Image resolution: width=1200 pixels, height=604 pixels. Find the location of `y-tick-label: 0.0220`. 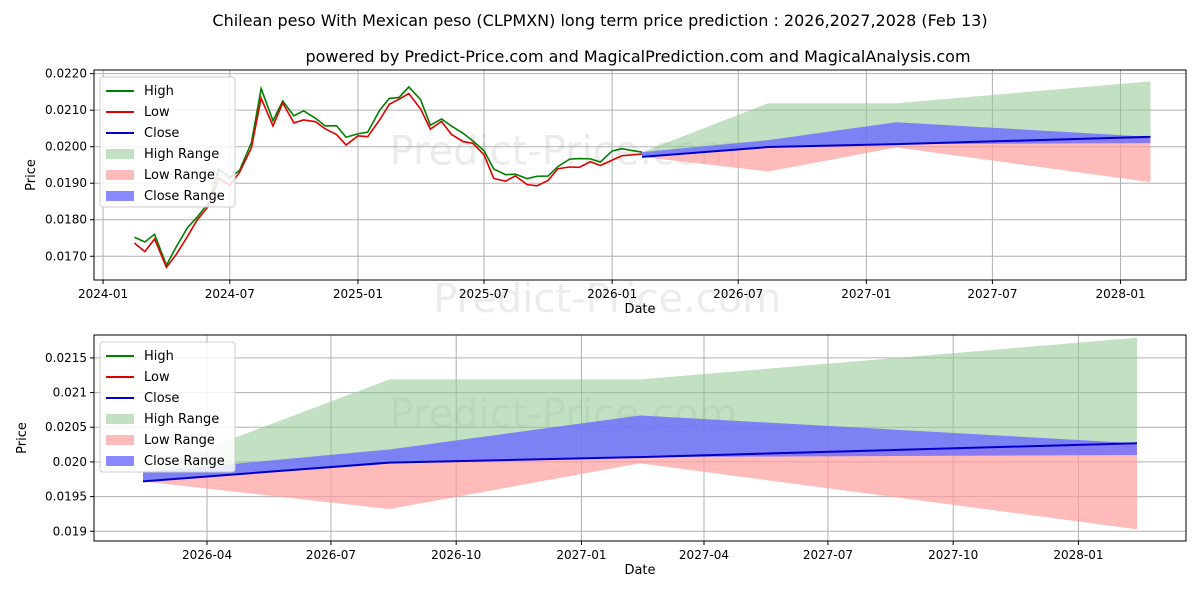

y-tick-label: 0.0220 is located at coordinates (66, 74).